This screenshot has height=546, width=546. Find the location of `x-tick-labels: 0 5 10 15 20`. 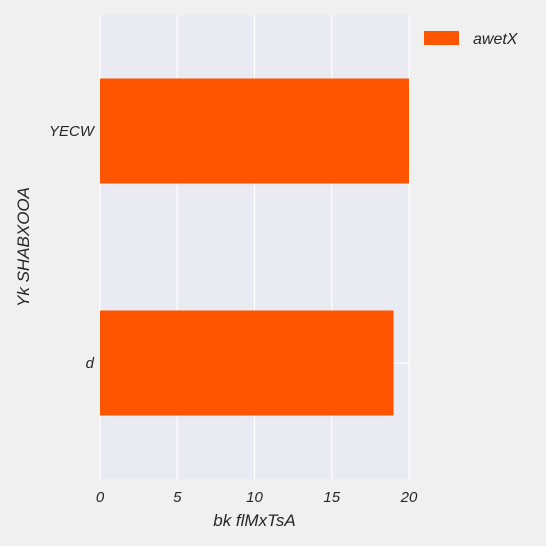

x-tick-labels: 0 5 10 15 20 is located at coordinates (257, 497).